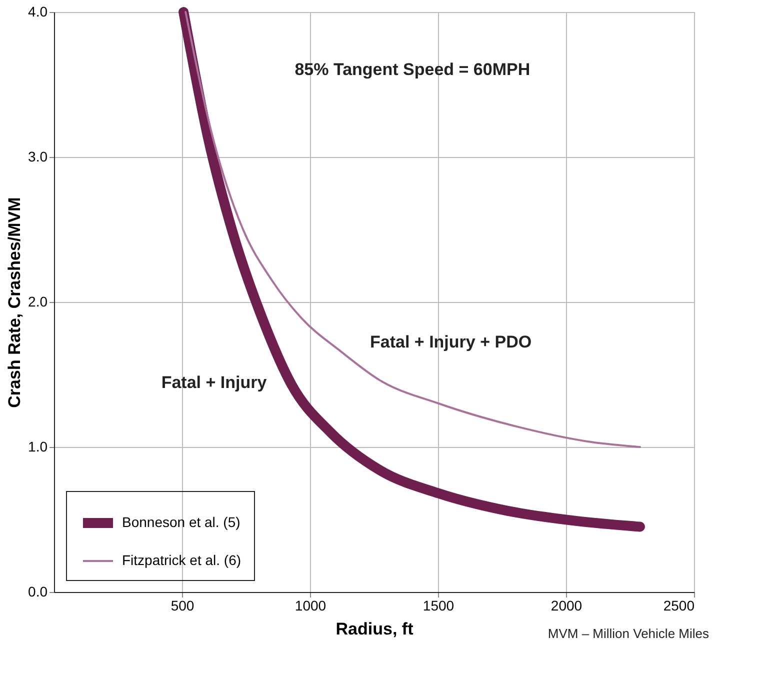 This screenshot has width=759, height=682. Describe the element at coordinates (438, 606) in the screenshot. I see `x-tick-label: 1500` at that location.